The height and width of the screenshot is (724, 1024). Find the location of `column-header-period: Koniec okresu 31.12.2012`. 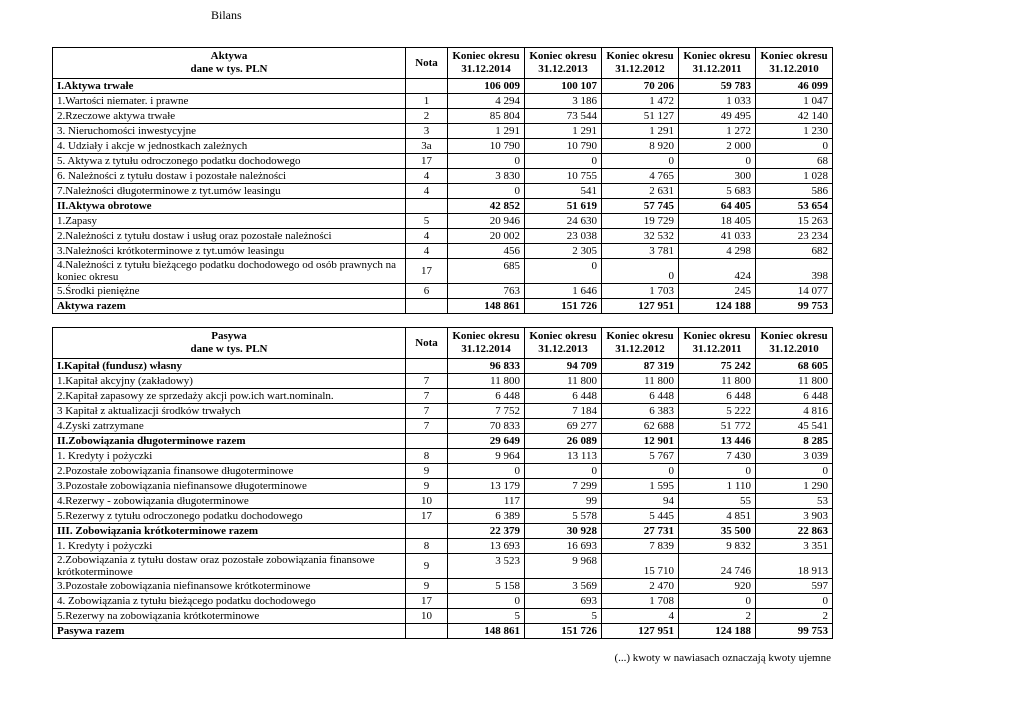

column-header-period: Koniec okresu 31.12.2012 is located at coordinates (640, 63).